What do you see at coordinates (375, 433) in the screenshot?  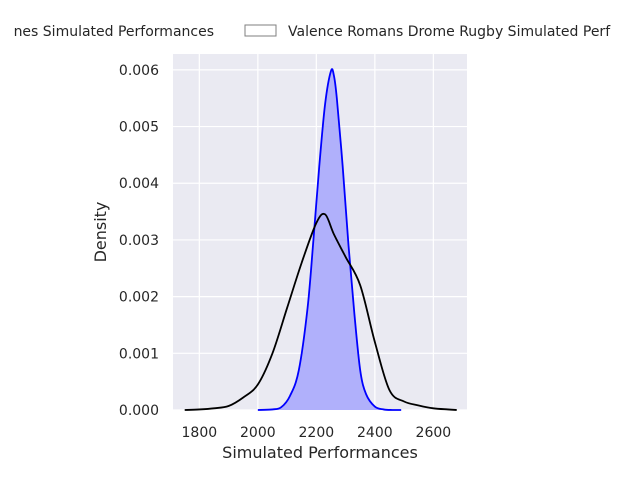 I see `x-tick-label: 2400` at bounding box center [375, 433].